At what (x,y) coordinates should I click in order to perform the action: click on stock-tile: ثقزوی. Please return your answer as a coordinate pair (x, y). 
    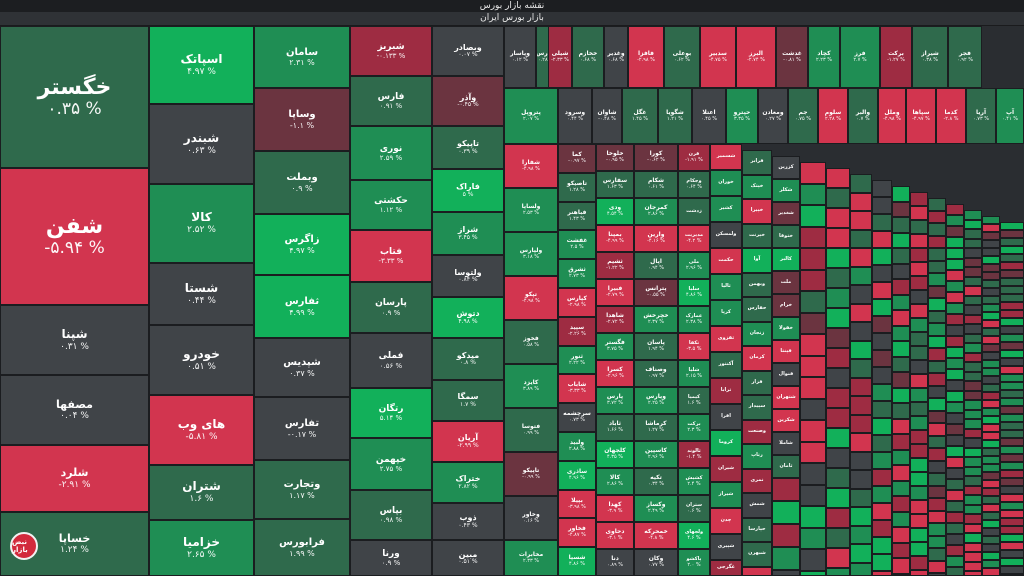
    Looking at the image, I should click on (726, 339).